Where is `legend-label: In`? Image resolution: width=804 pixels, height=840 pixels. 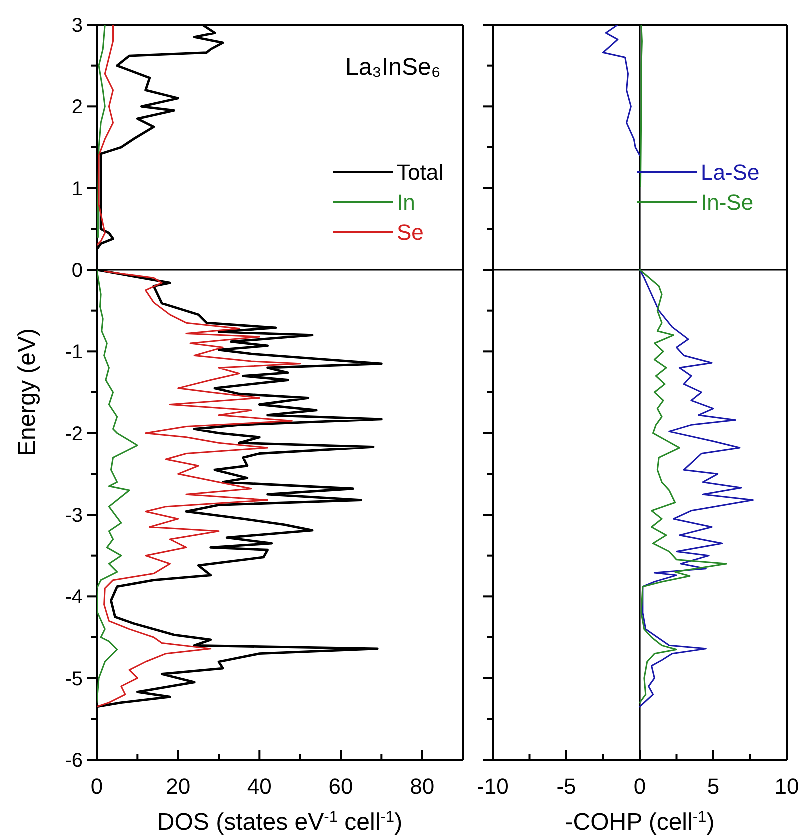 legend-label: In is located at coordinates (406, 202).